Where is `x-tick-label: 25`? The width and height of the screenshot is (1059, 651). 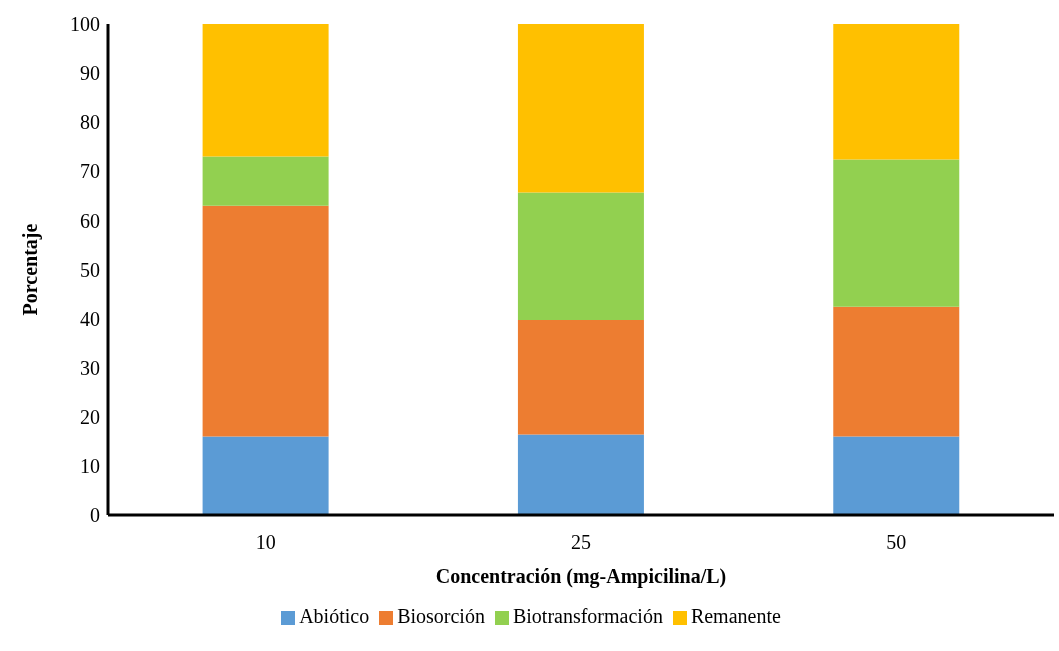
x-tick-label: 25 is located at coordinates (581, 542).